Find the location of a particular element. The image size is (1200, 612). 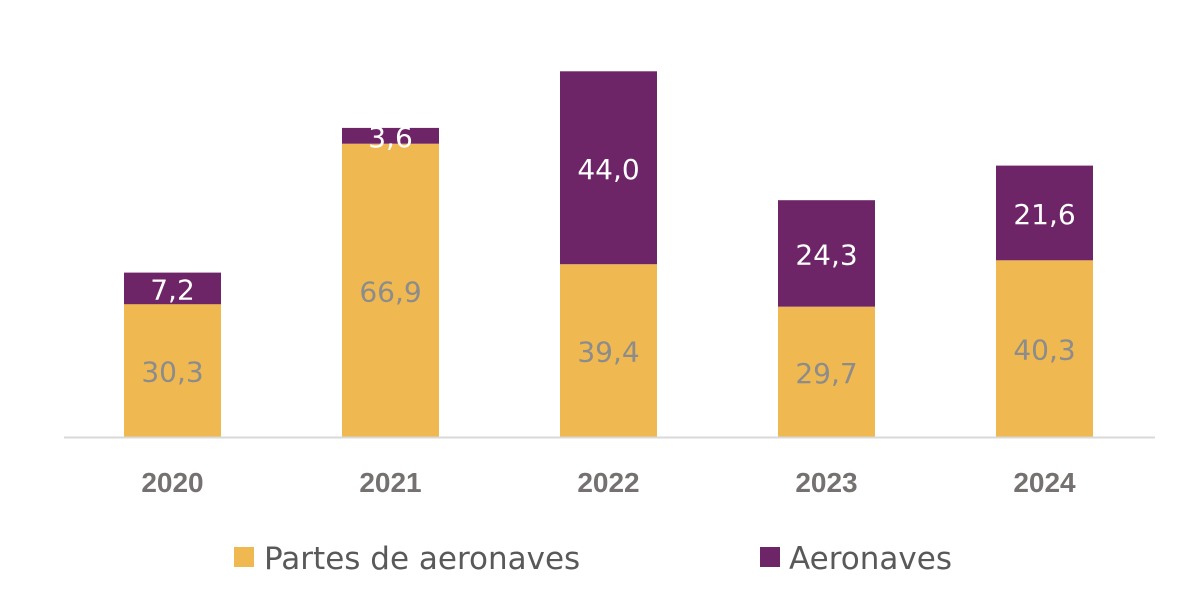

data-label-aeronaves-2022: 44,0 is located at coordinates (608, 169).